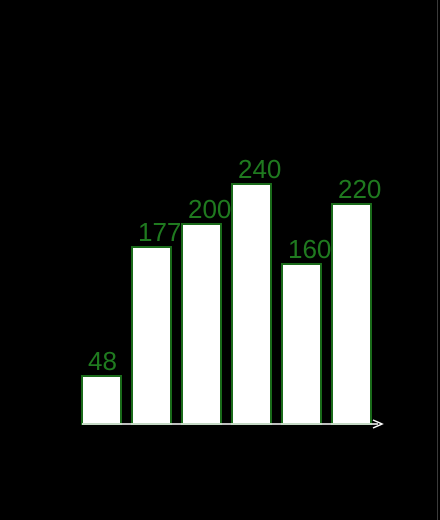 The height and width of the screenshot is (520, 440). Describe the element at coordinates (159, 232) in the screenshot. I see `bar-value-label-2: 177` at that location.